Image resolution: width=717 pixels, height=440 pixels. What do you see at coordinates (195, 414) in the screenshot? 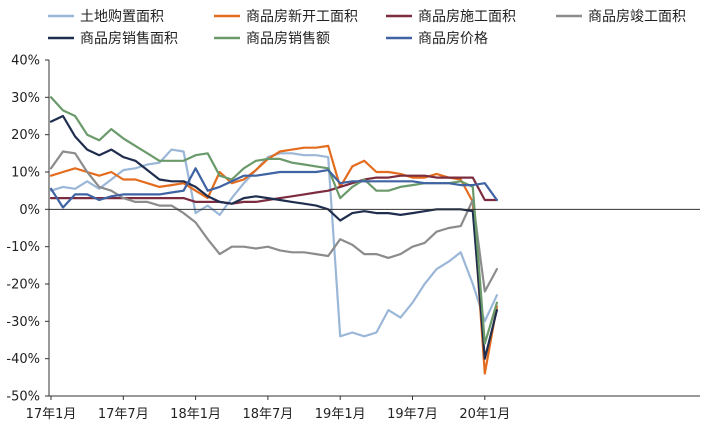
I see `x-tick-label: 18年1月` at bounding box center [195, 414].